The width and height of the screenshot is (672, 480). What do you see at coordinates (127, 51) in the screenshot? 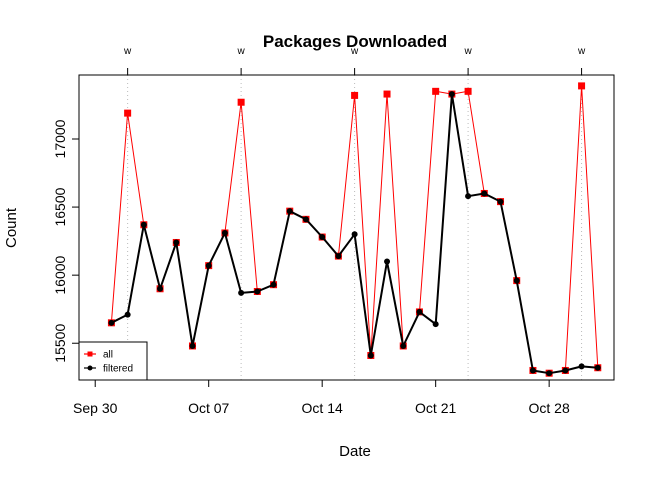
I see `week-tick-label-0: w` at bounding box center [127, 51].